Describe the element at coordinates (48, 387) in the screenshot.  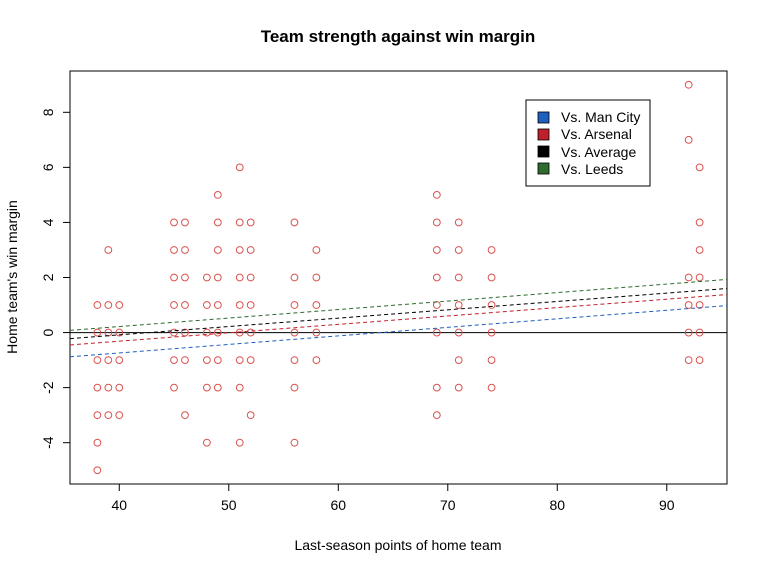
I see `y-tick-label: -2` at that location.